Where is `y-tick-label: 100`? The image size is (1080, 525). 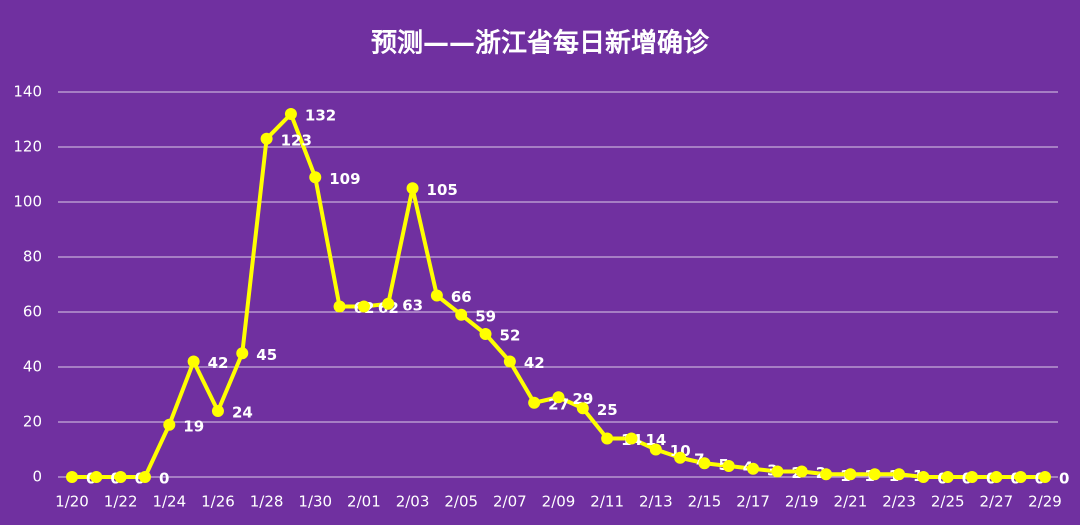 y-tick-label: 100 is located at coordinates (27, 202).